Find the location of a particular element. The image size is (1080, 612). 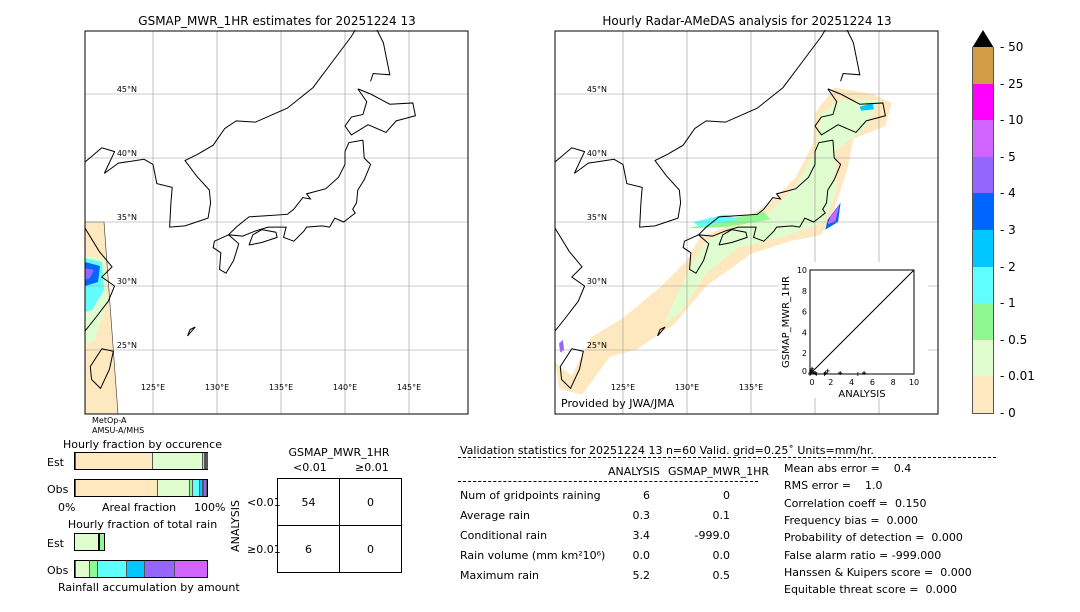

lat-label: 45°N is located at coordinates (597, 89).